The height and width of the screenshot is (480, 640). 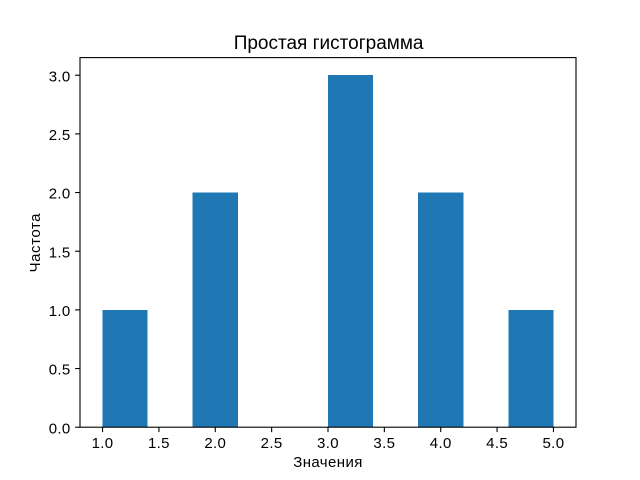 What do you see at coordinates (35, 243) in the screenshot?
I see `svg-text: Частота` at bounding box center [35, 243].